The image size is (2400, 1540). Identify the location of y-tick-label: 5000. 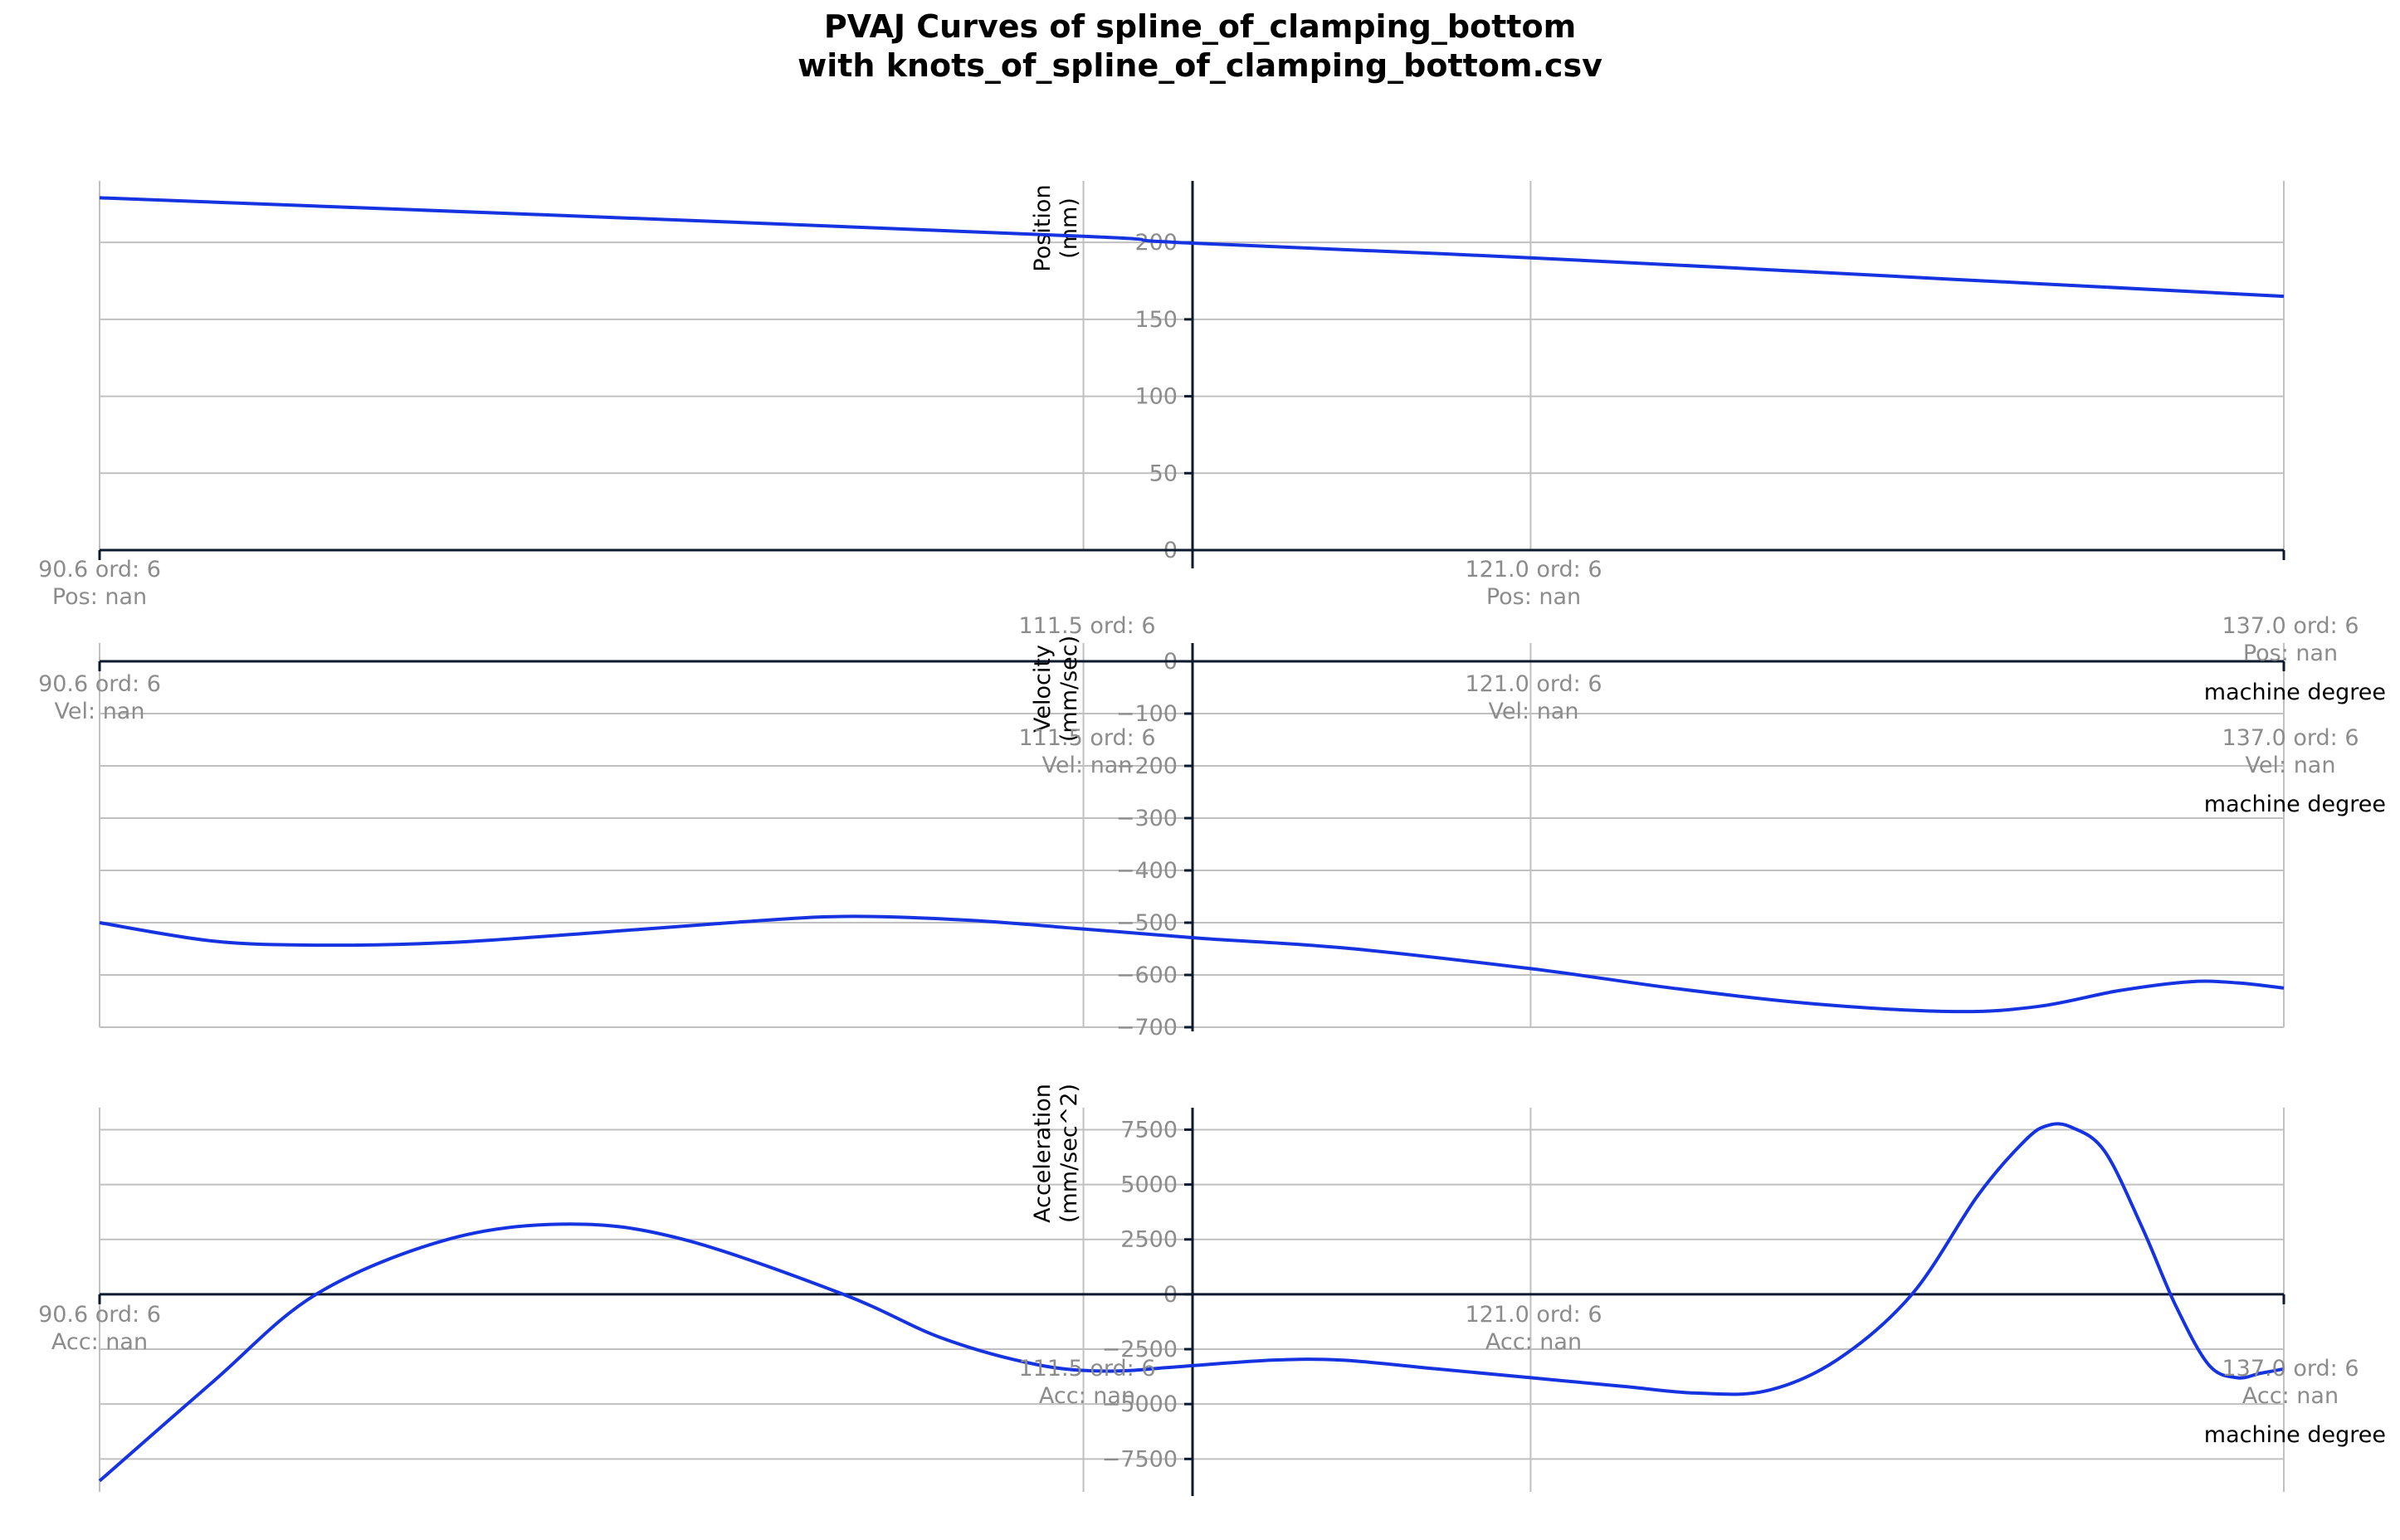
(1149, 1185).